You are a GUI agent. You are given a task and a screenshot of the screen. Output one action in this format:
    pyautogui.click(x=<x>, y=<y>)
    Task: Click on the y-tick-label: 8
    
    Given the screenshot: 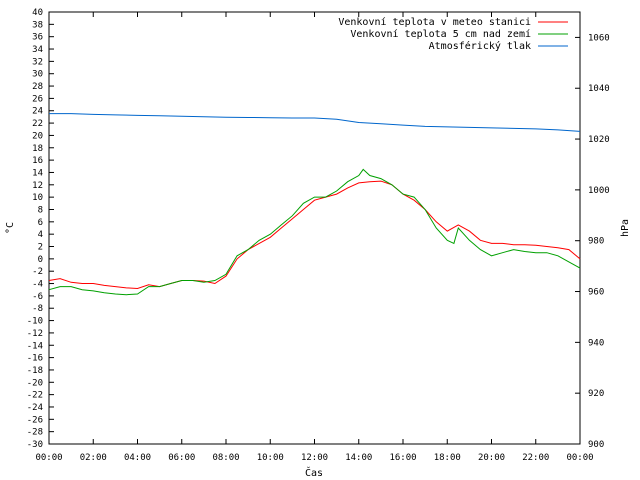 What is the action you would take?
    pyautogui.click(x=40, y=210)
    